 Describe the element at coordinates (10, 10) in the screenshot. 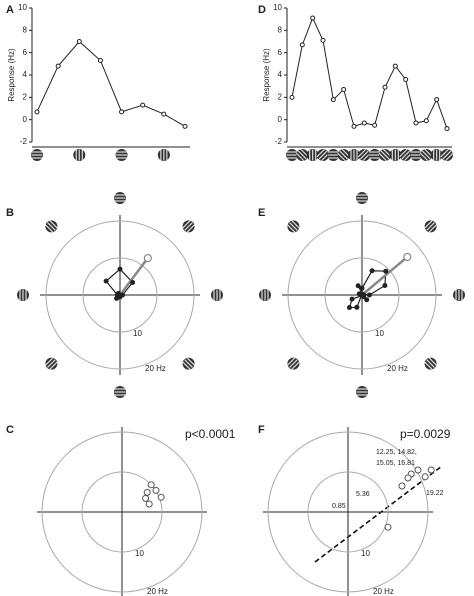

I see `panel-letter: A` at that location.